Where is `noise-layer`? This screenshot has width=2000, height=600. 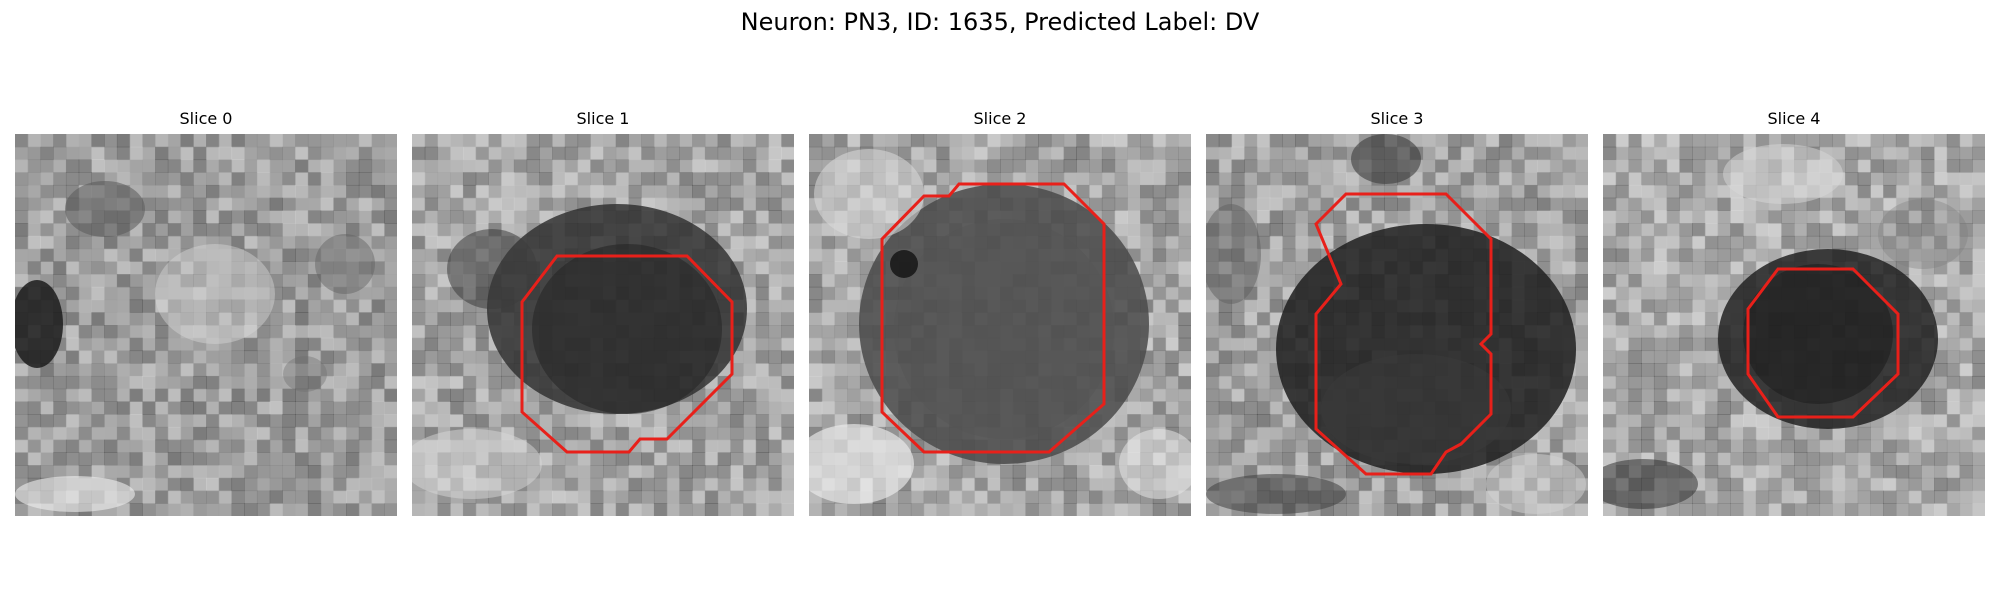
noise-layer is located at coordinates (206, 325).